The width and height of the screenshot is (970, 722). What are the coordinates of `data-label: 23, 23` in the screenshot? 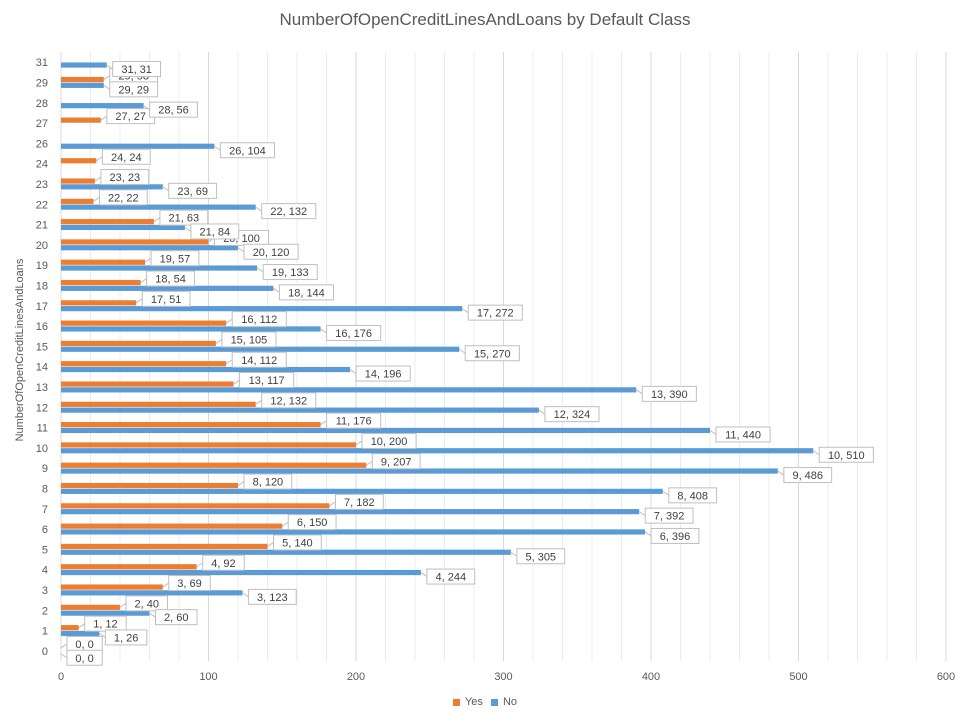 It's located at (122, 177).